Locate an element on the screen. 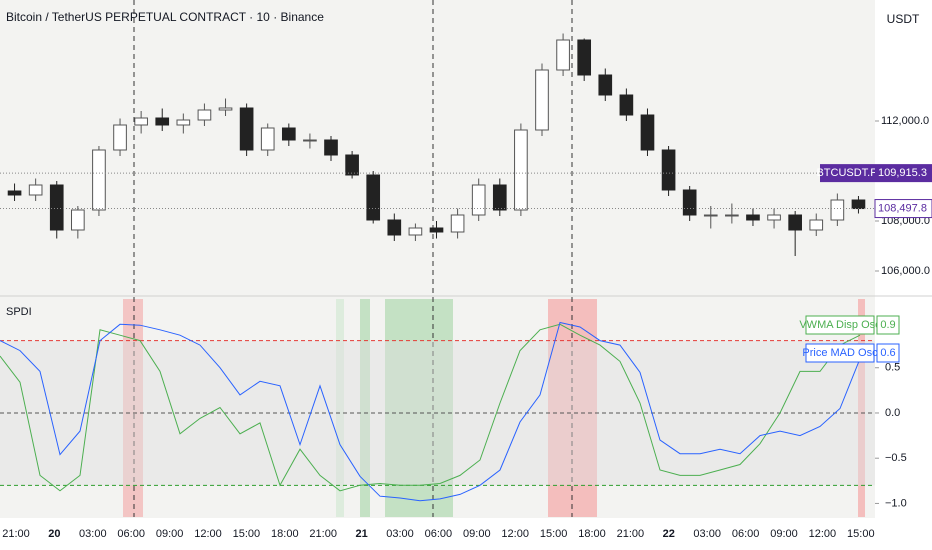 The height and width of the screenshot is (550, 932). time-axis is located at coordinates (466, 534).